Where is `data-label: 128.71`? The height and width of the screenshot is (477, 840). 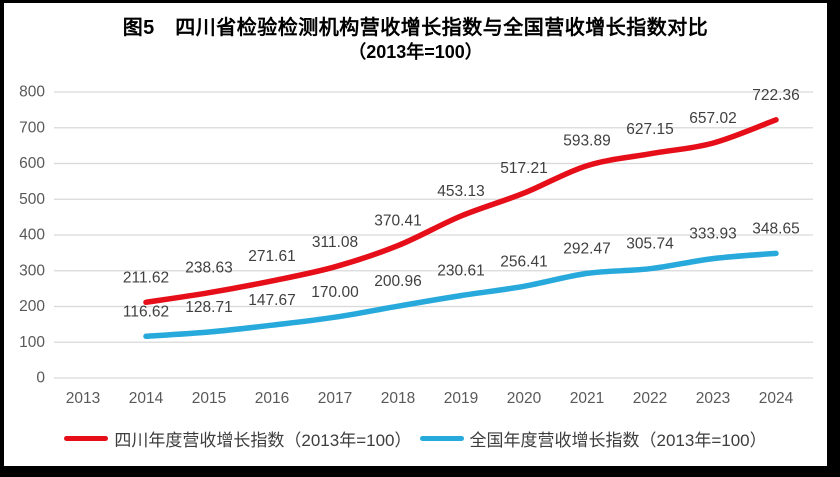
data-label: 128.71 is located at coordinates (208, 307).